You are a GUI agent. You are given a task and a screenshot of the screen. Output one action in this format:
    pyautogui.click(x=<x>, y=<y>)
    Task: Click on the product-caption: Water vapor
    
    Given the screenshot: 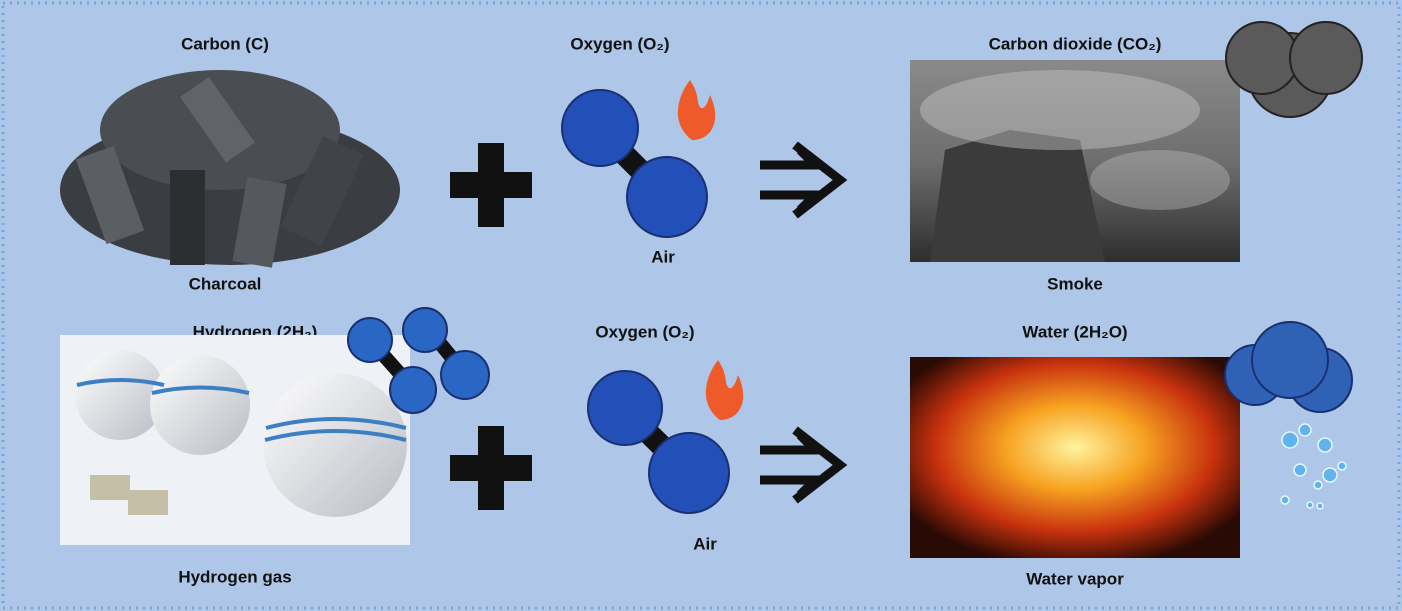 What is the action you would take?
    pyautogui.click(x=1075, y=578)
    